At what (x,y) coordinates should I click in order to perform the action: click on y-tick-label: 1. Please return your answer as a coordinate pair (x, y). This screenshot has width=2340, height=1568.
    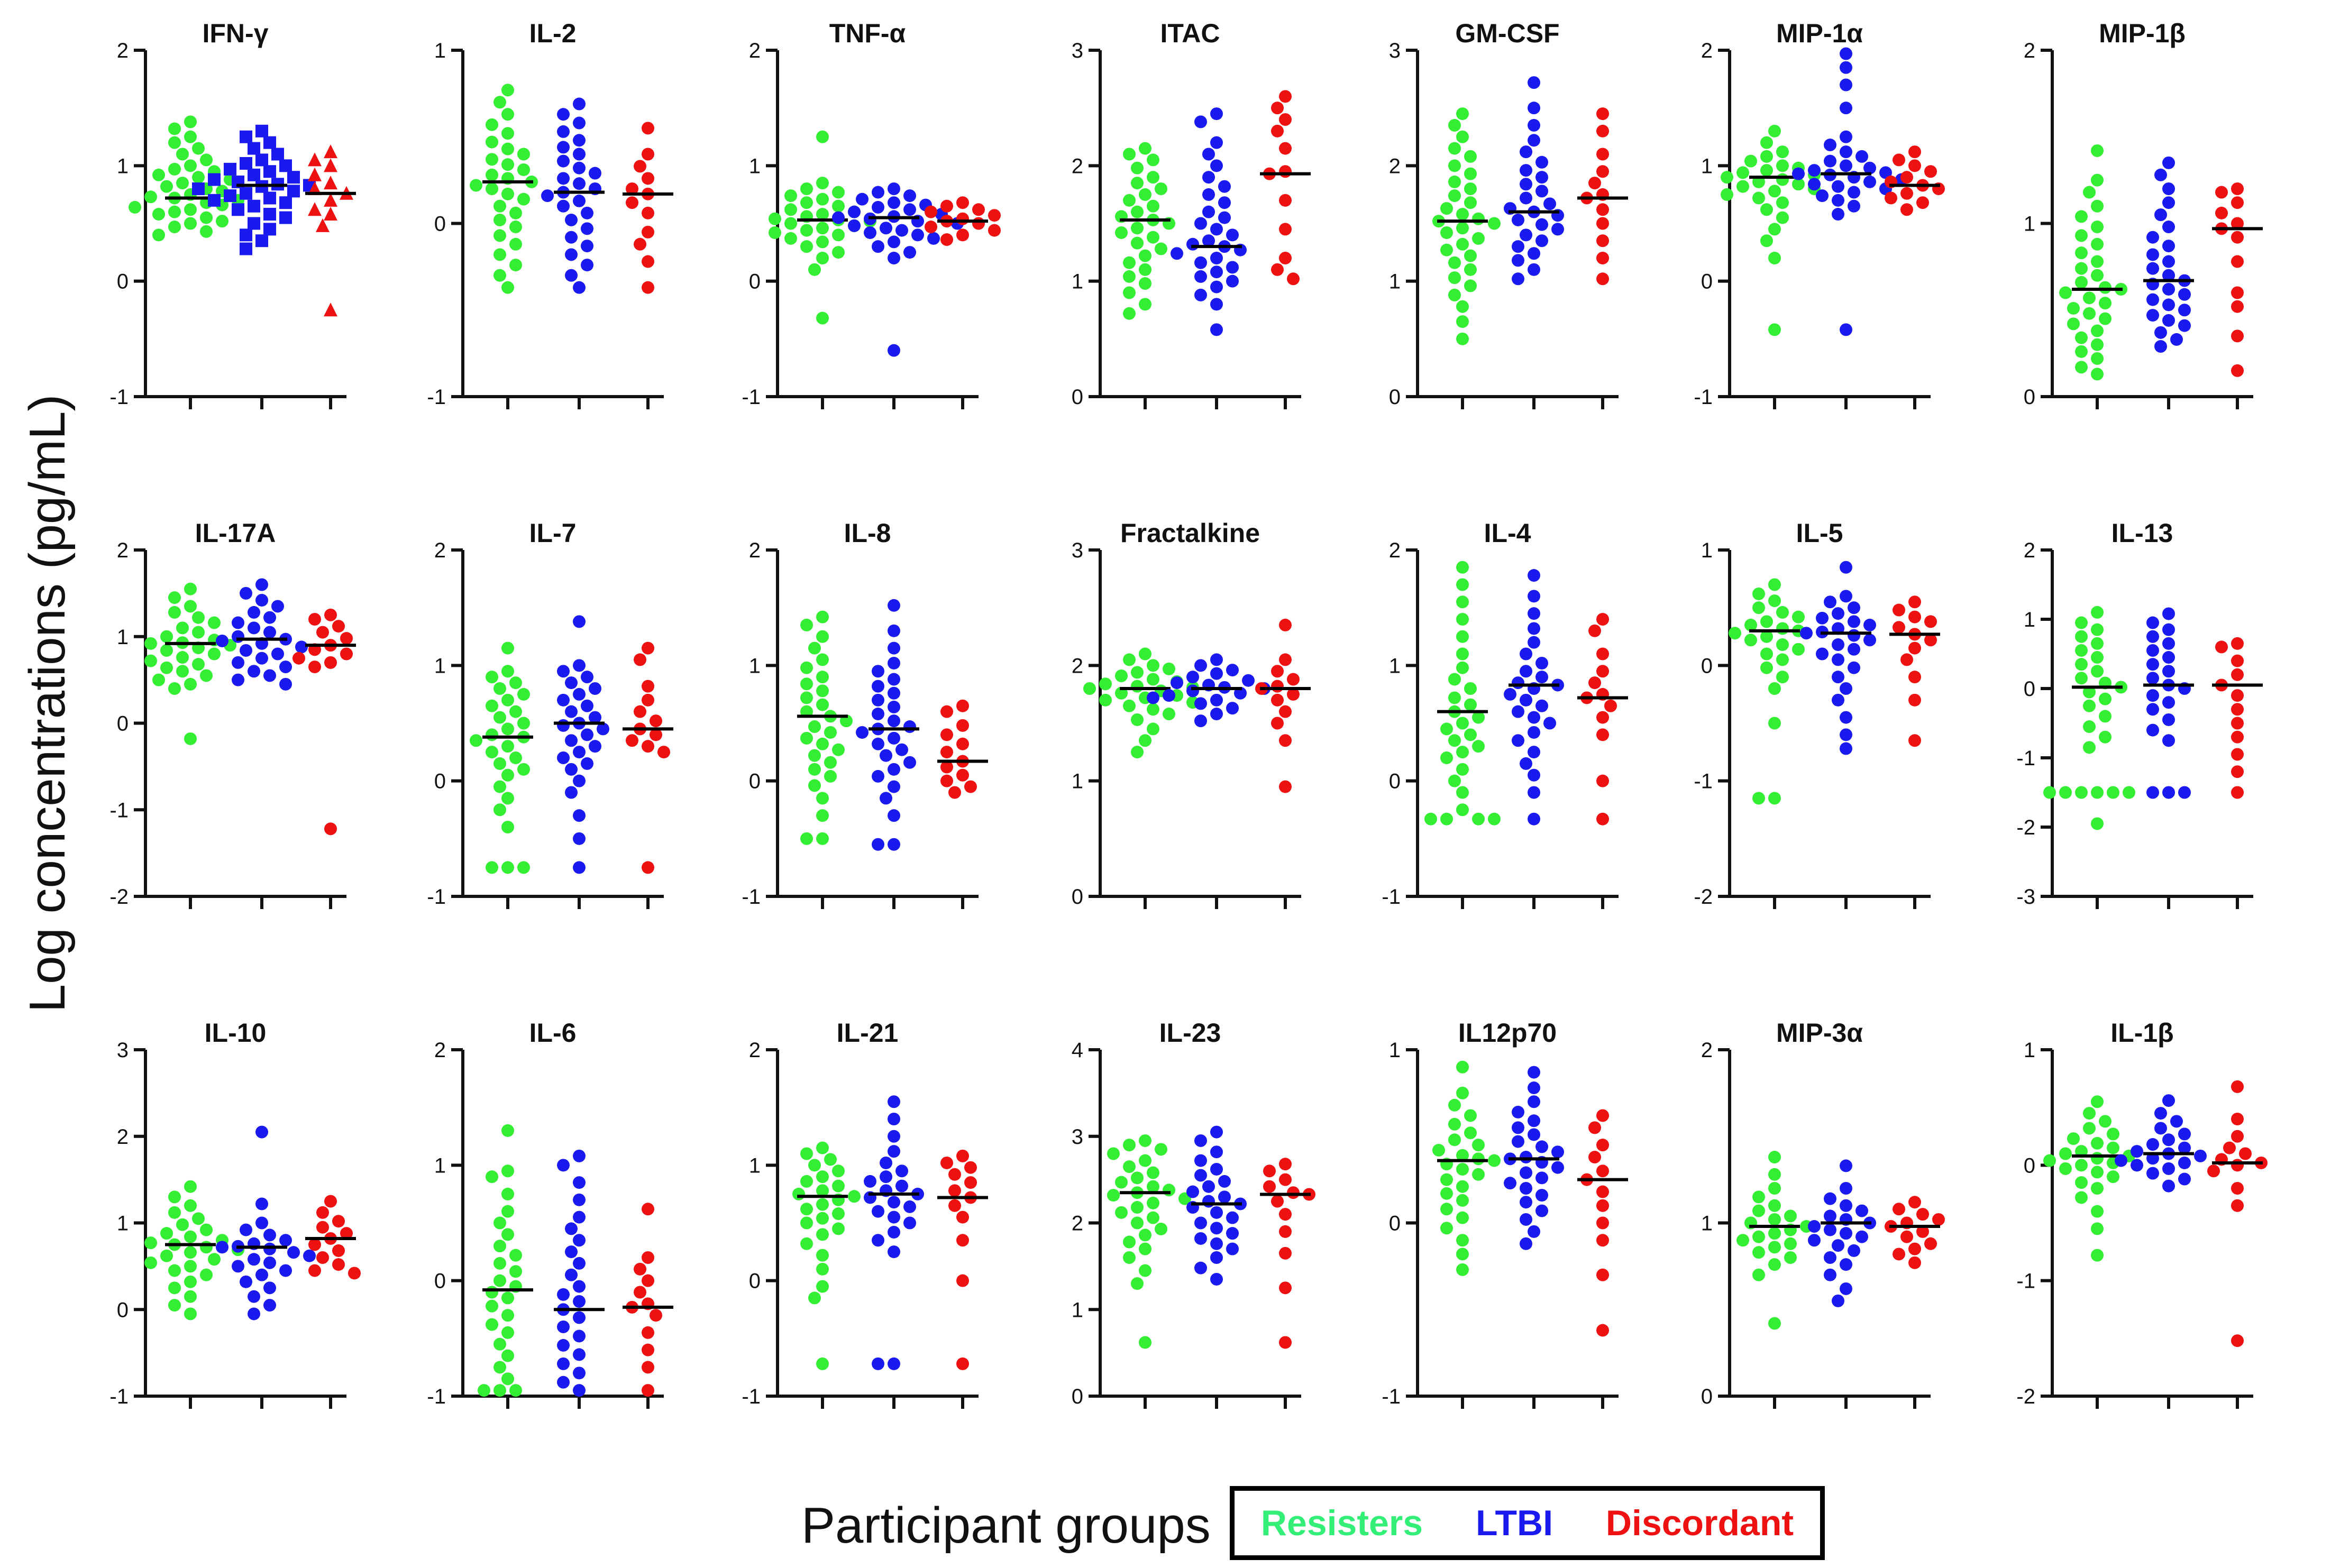
    Looking at the image, I should click on (2029, 224).